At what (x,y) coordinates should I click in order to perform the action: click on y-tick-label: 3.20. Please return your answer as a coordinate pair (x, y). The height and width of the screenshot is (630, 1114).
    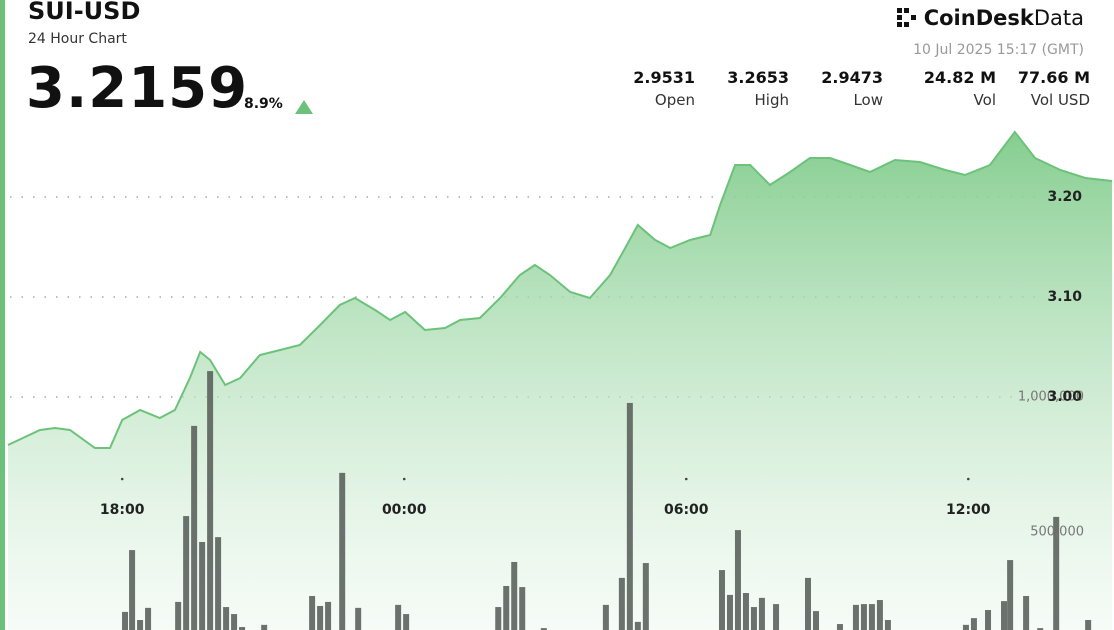
    Looking at the image, I should click on (1064, 197).